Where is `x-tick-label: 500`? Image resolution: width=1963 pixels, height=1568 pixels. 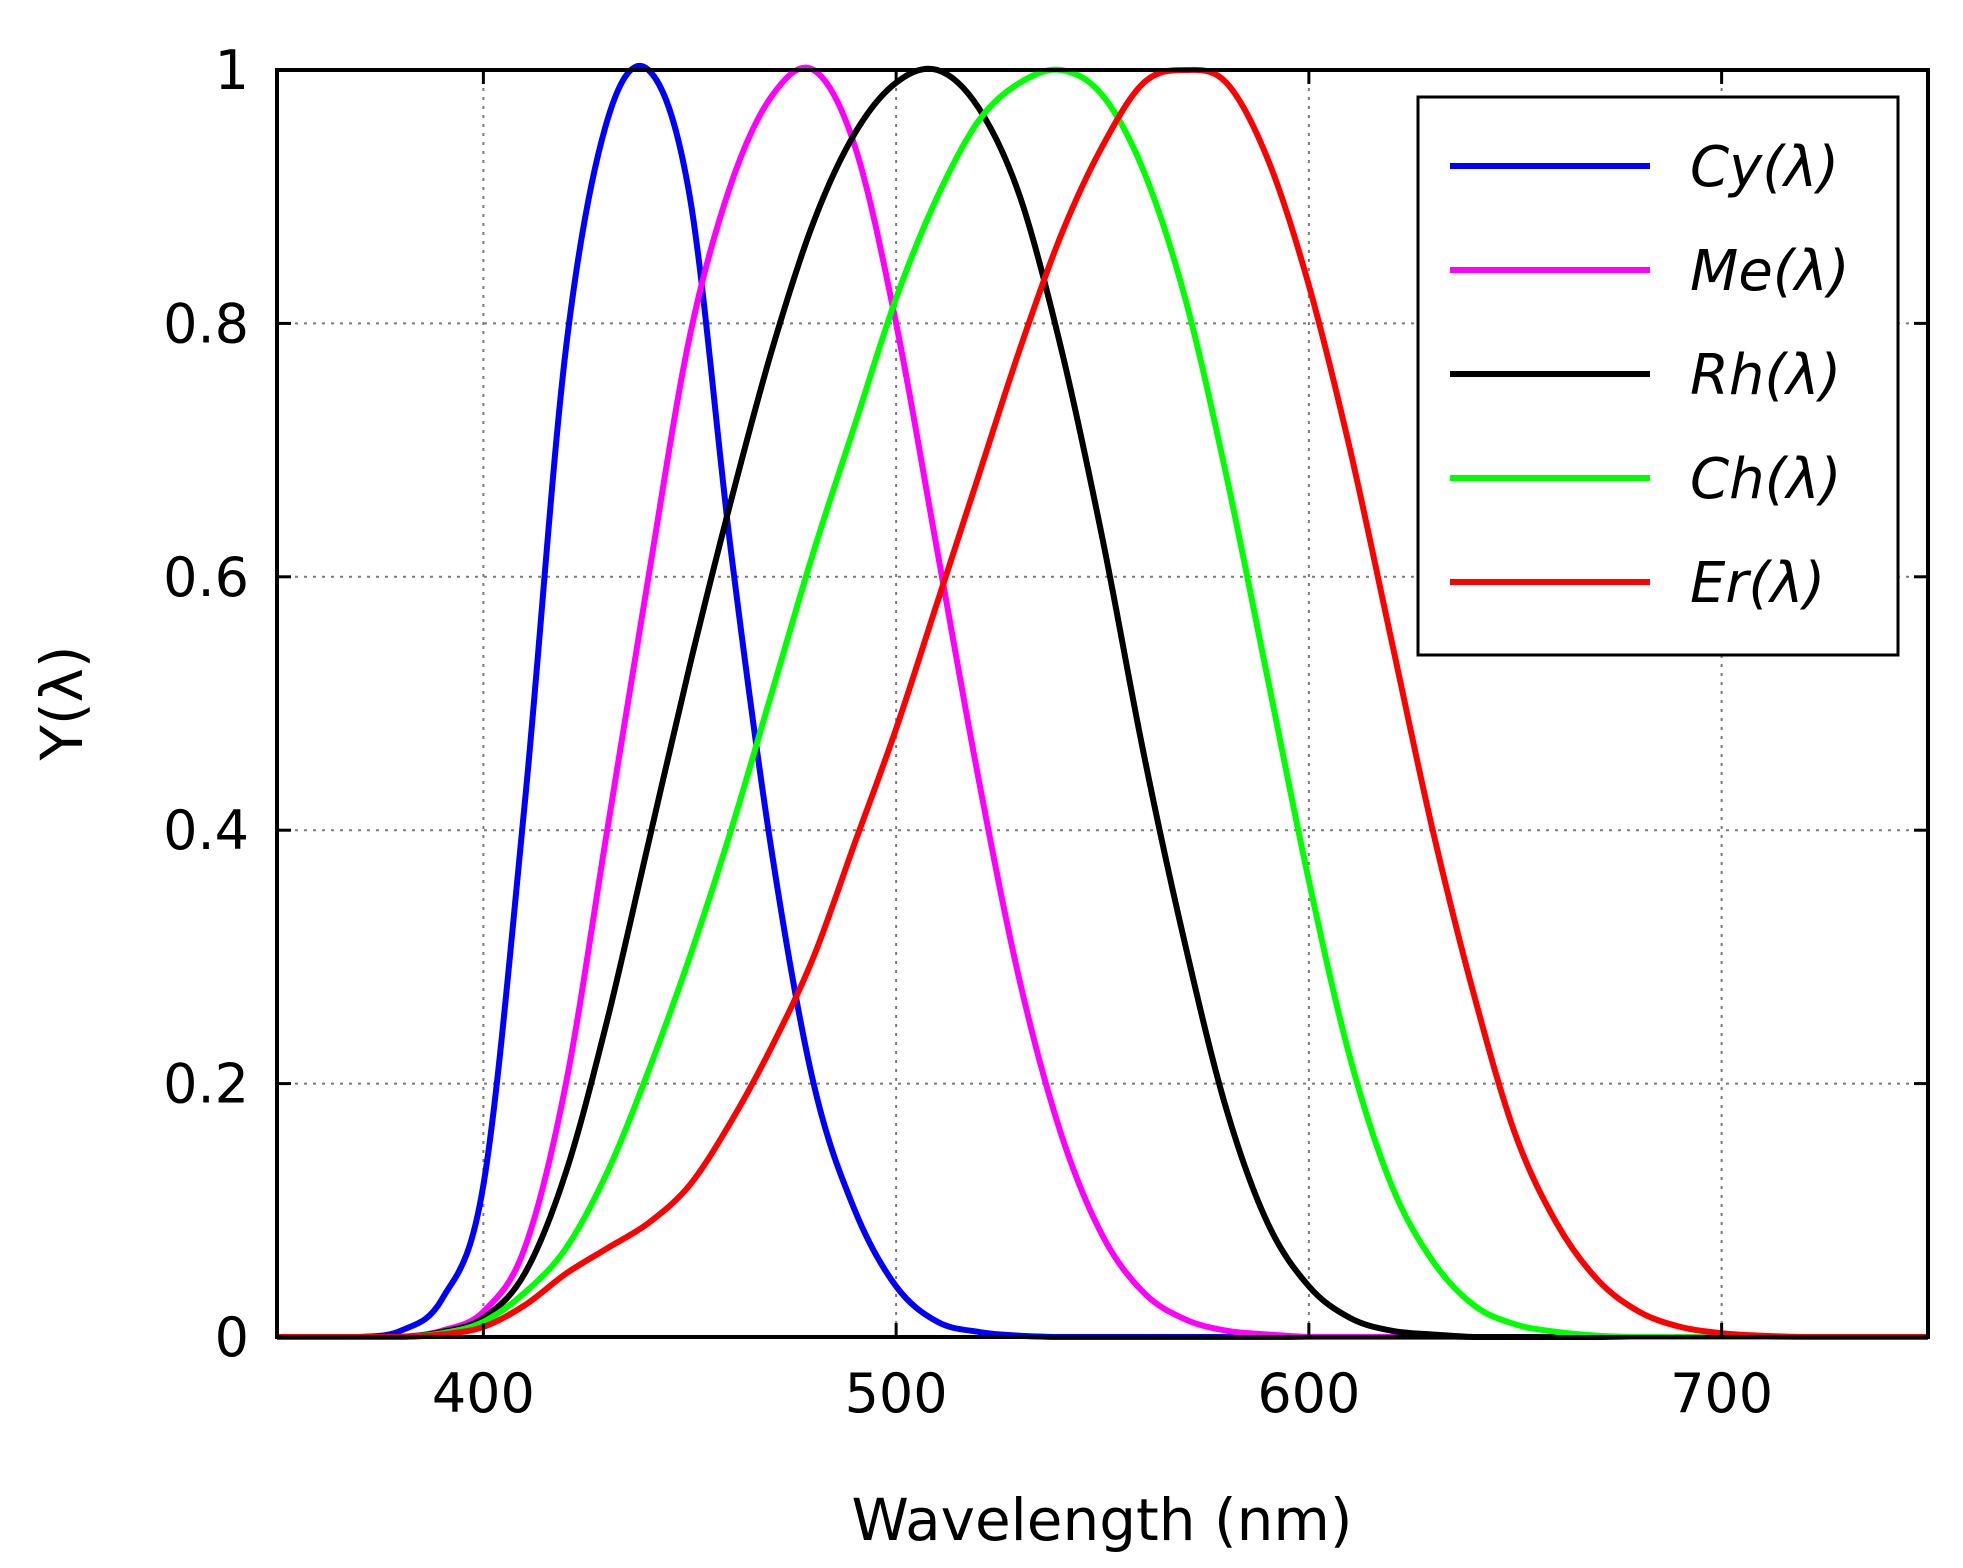 x-tick-label: 500 is located at coordinates (896, 1393).